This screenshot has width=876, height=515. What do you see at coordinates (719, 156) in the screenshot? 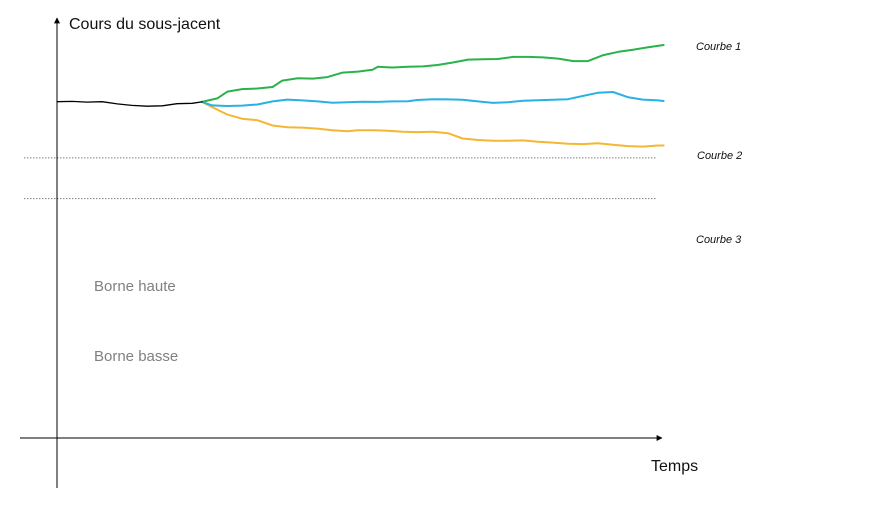
I see `series-label-courbe-2: Courbe 2` at bounding box center [719, 156].